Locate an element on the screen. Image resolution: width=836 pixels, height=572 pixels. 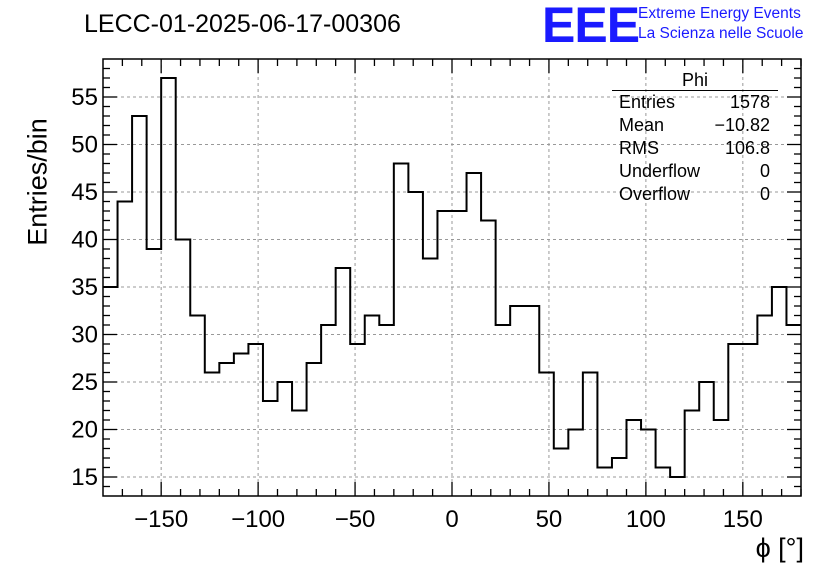
stats-value: −10.82 is located at coordinates (742, 125).